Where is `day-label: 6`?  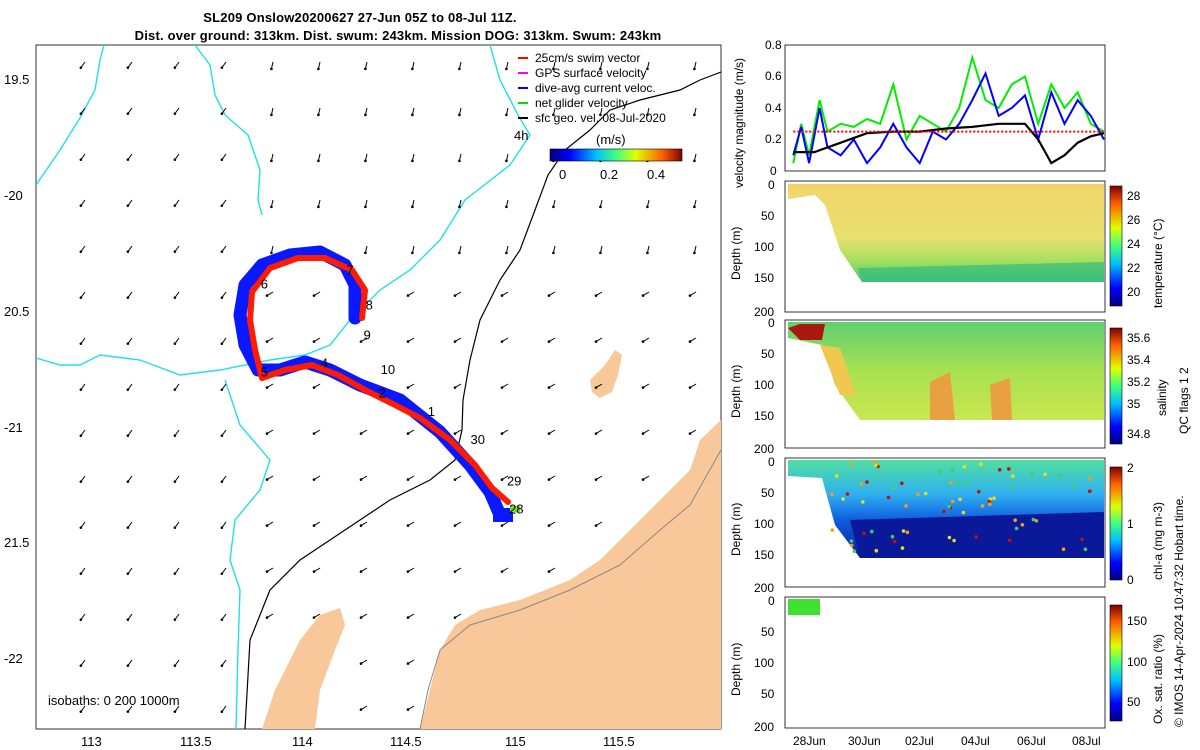 day-label: 6 is located at coordinates (264, 283).